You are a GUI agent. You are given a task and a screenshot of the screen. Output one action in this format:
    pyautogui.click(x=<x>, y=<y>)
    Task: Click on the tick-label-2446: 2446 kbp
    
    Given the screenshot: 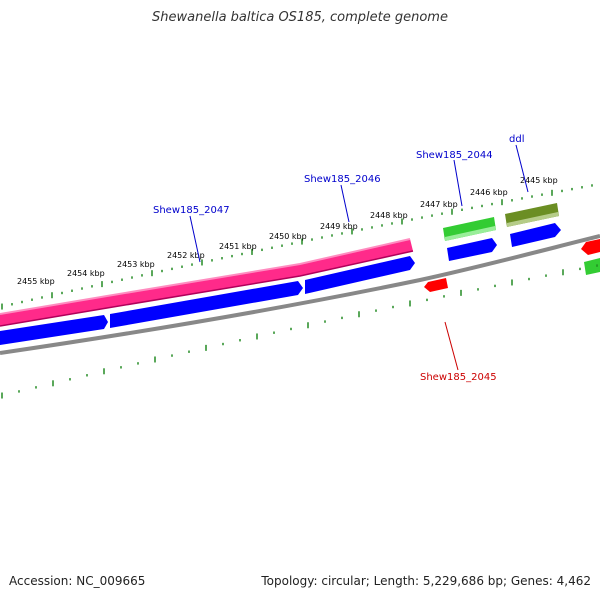 What is the action you would take?
    pyautogui.click(x=489, y=192)
    